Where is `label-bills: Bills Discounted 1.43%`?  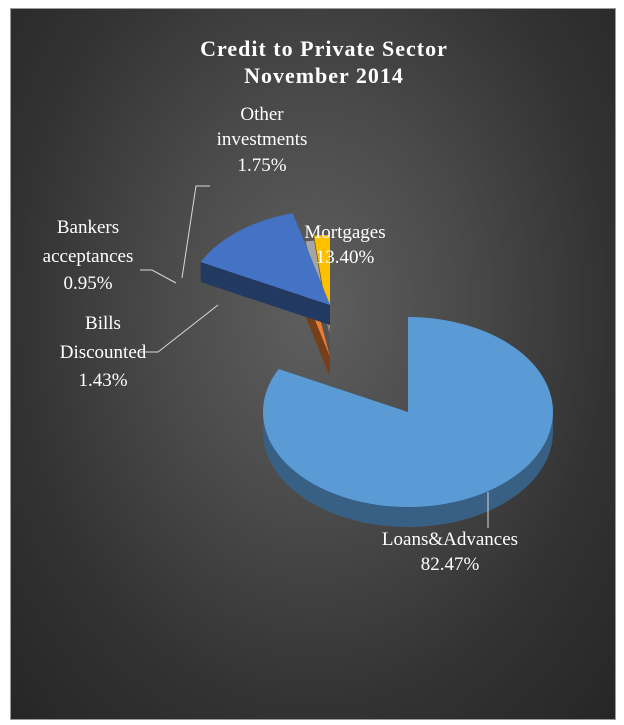
label-bills: Bills Discounted 1.43% is located at coordinates (103, 352).